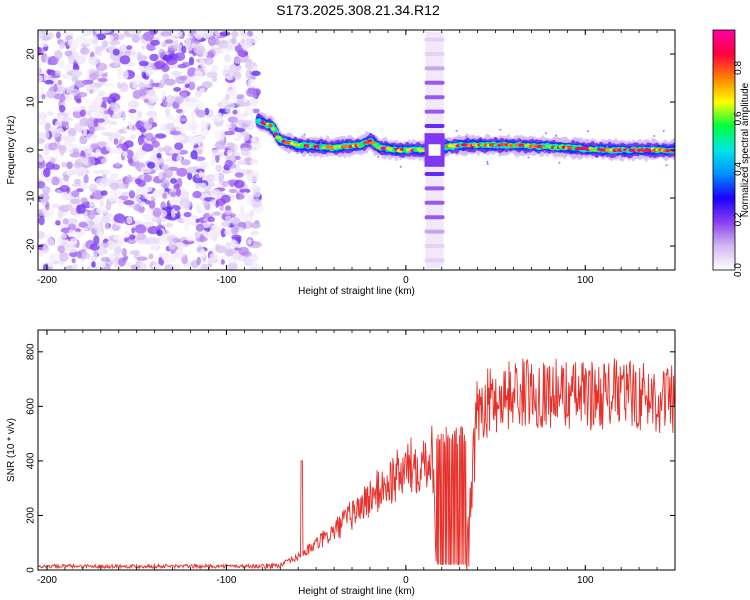  Describe the element at coordinates (226, 580) in the screenshot. I see `snr-xtick-label: -100` at that location.